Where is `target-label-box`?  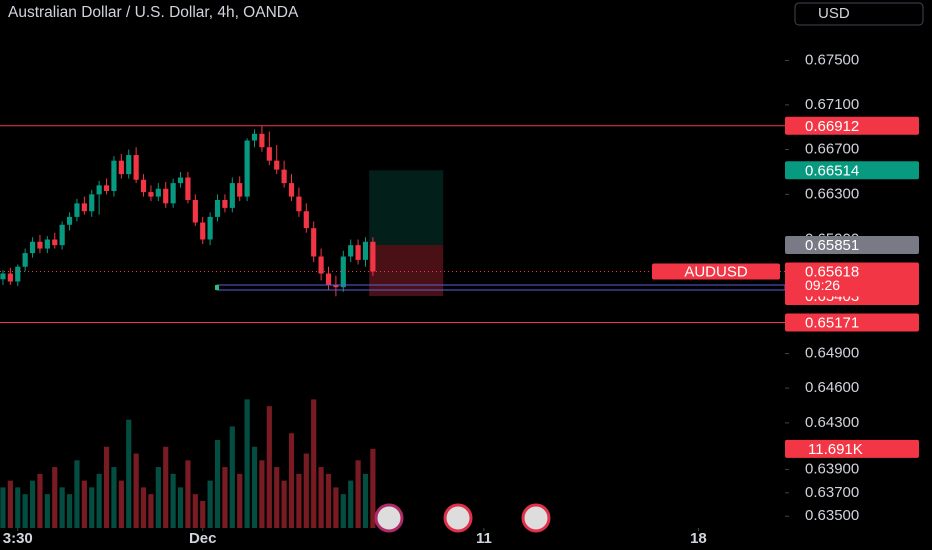
target-label-box is located at coordinates (852, 170).